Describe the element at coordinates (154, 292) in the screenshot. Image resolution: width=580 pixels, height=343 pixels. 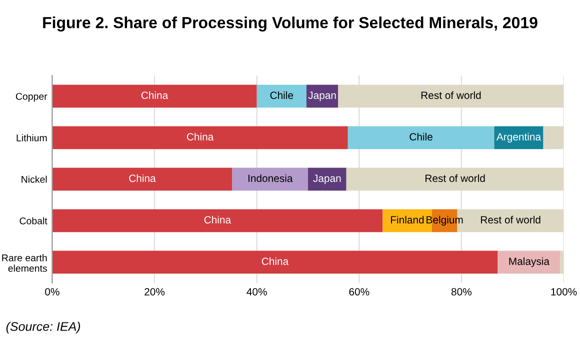
I see `x-tick-label: 20%` at that location.